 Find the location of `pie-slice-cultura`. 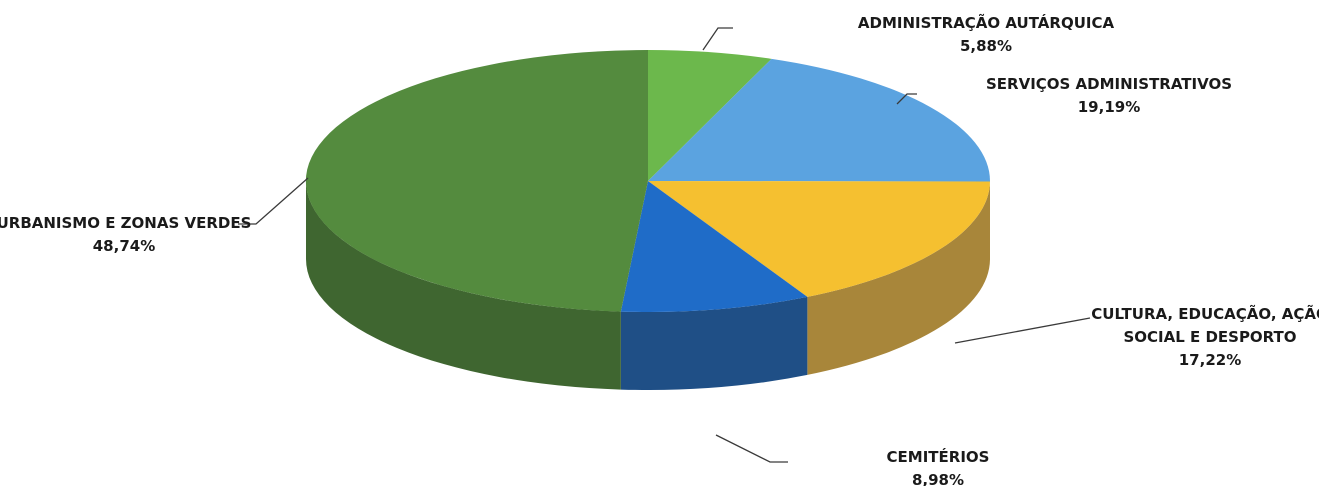

pie-slice-cultura is located at coordinates (819, 239).